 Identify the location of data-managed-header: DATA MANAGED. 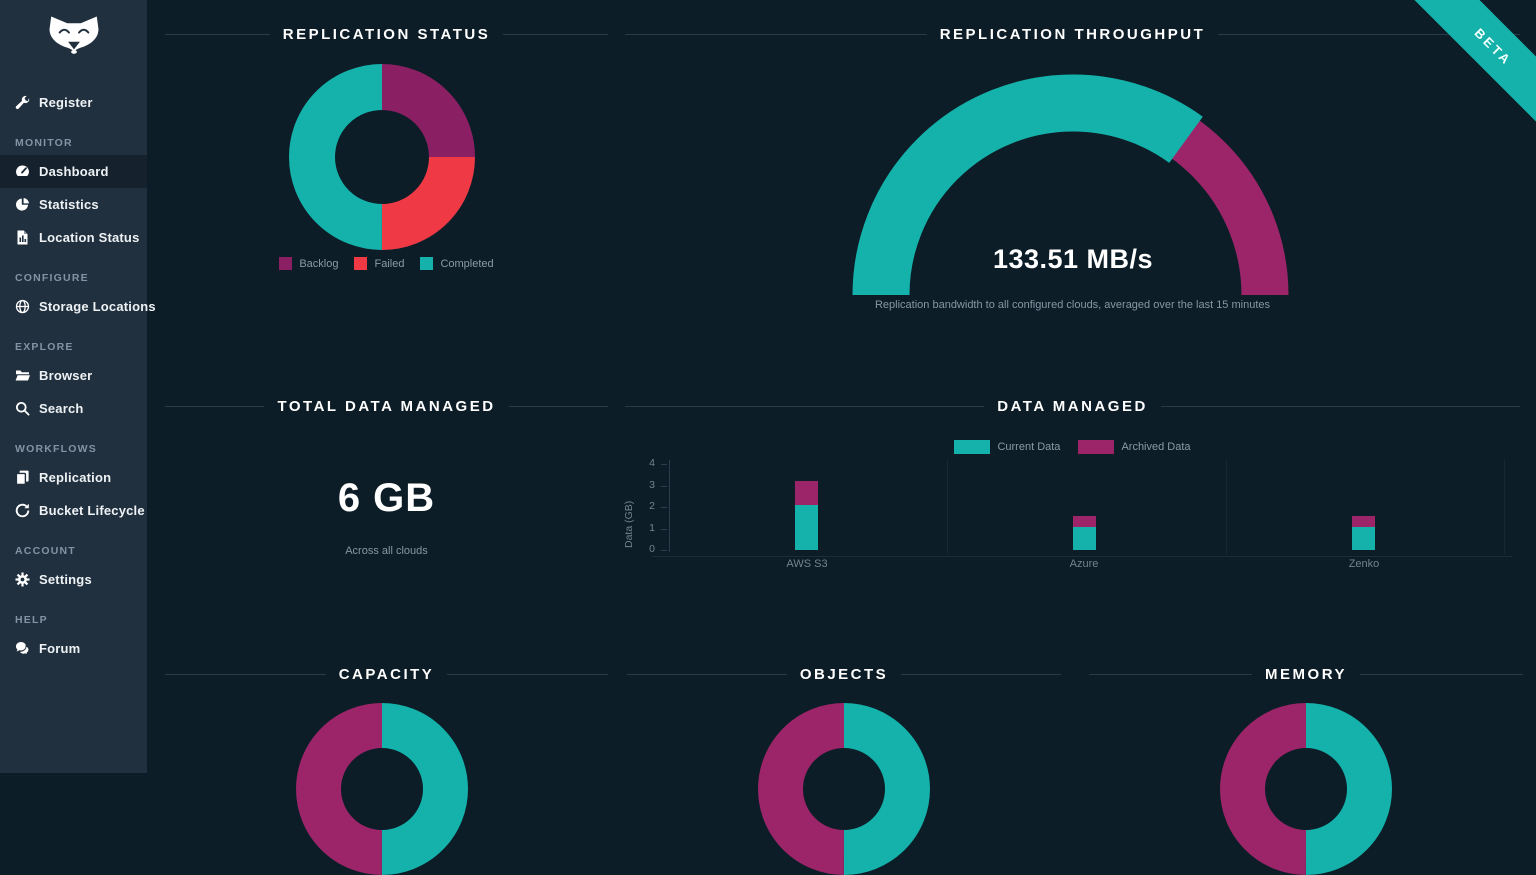
(1073, 406).